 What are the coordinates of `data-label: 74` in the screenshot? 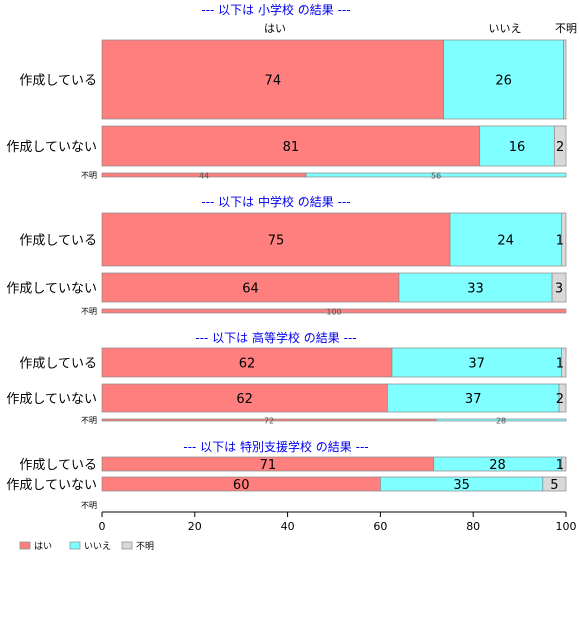 It's located at (273, 81).